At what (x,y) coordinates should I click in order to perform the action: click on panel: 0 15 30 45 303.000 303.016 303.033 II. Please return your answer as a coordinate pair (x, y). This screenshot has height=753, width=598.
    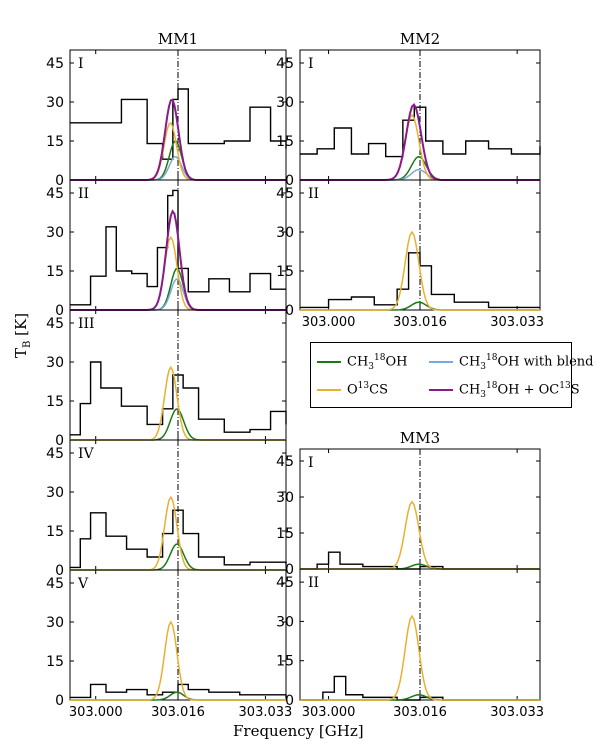
    Looking at the image, I should click on (410, 644).